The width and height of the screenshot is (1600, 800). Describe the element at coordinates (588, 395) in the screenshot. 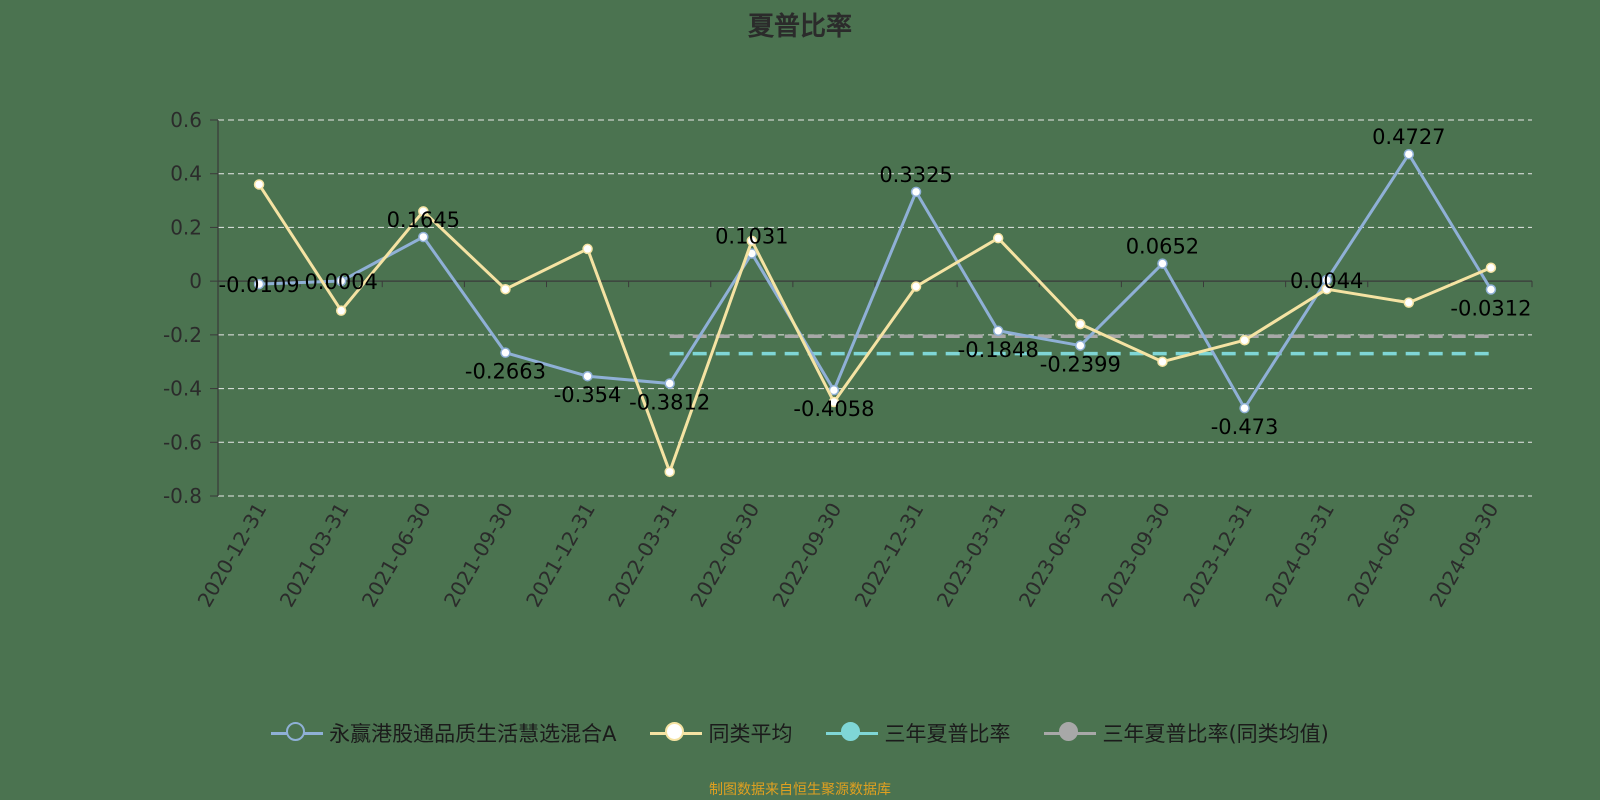

I see `fund-data-label: -0.354` at that location.